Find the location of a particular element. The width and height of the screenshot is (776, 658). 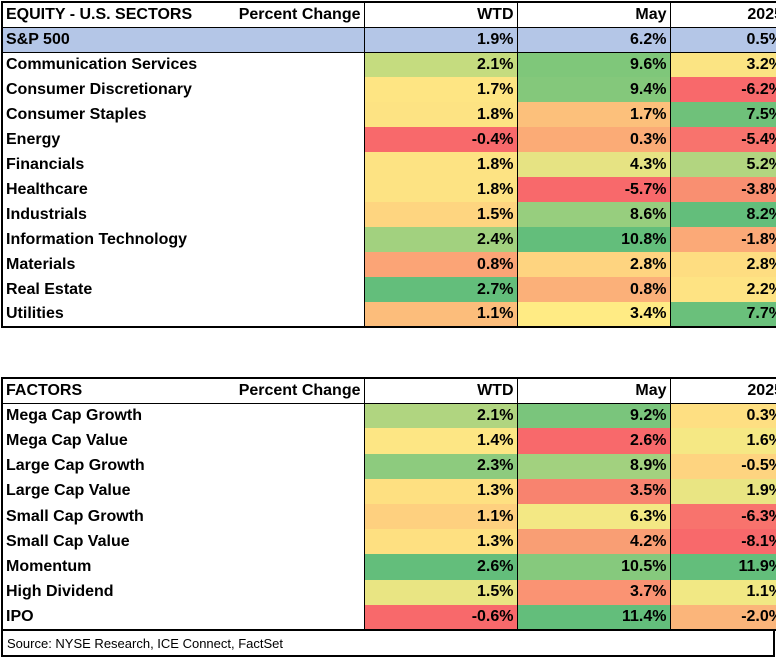

table-row: Mega Cap Growth 2.1%9.2%0.3% is located at coordinates (389, 416).